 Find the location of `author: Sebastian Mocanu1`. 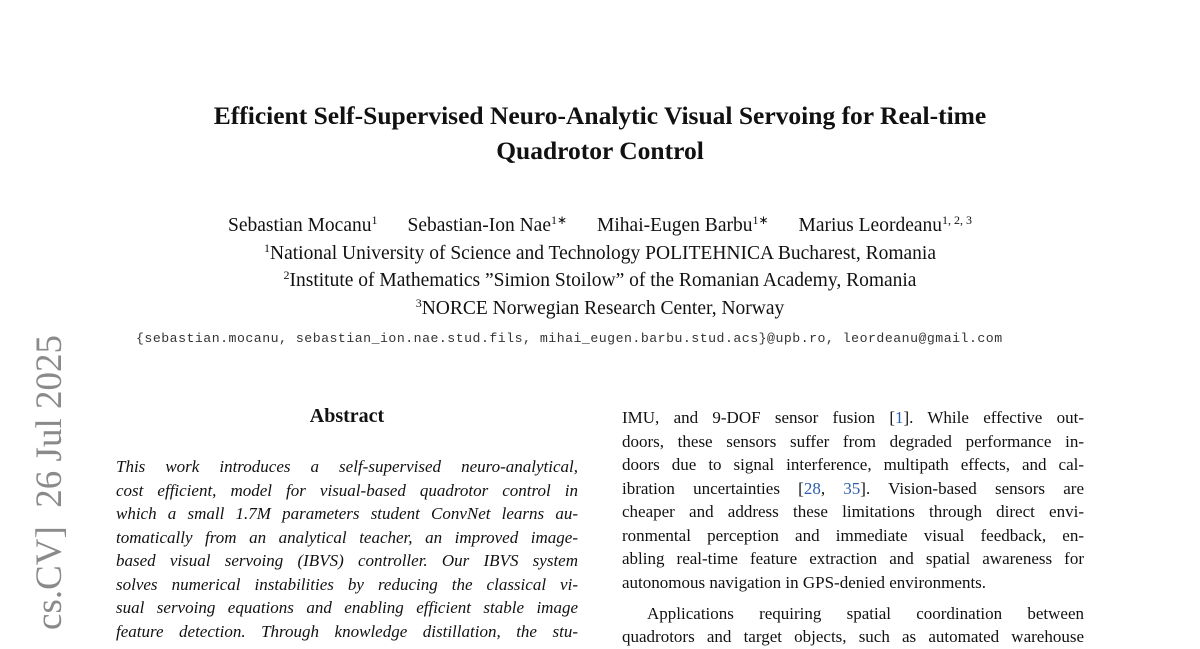

author: Sebastian Mocanu1 is located at coordinates (303, 226).